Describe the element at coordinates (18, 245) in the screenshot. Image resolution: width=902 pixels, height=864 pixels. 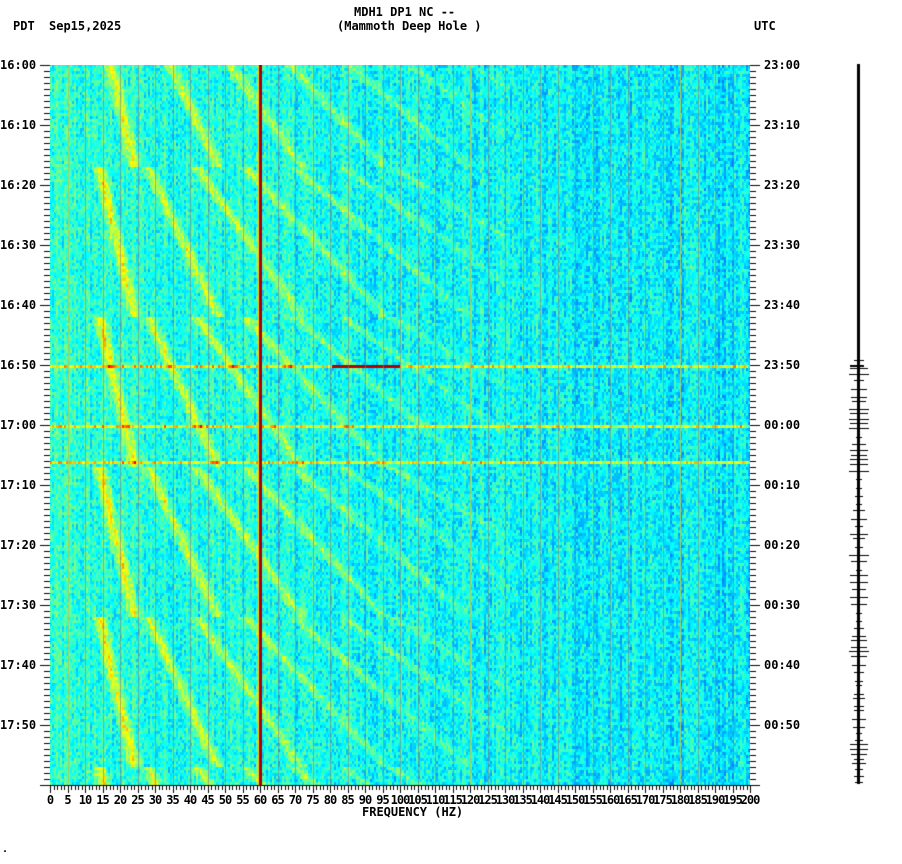
I see `y-tick-left: 16:30` at that location.